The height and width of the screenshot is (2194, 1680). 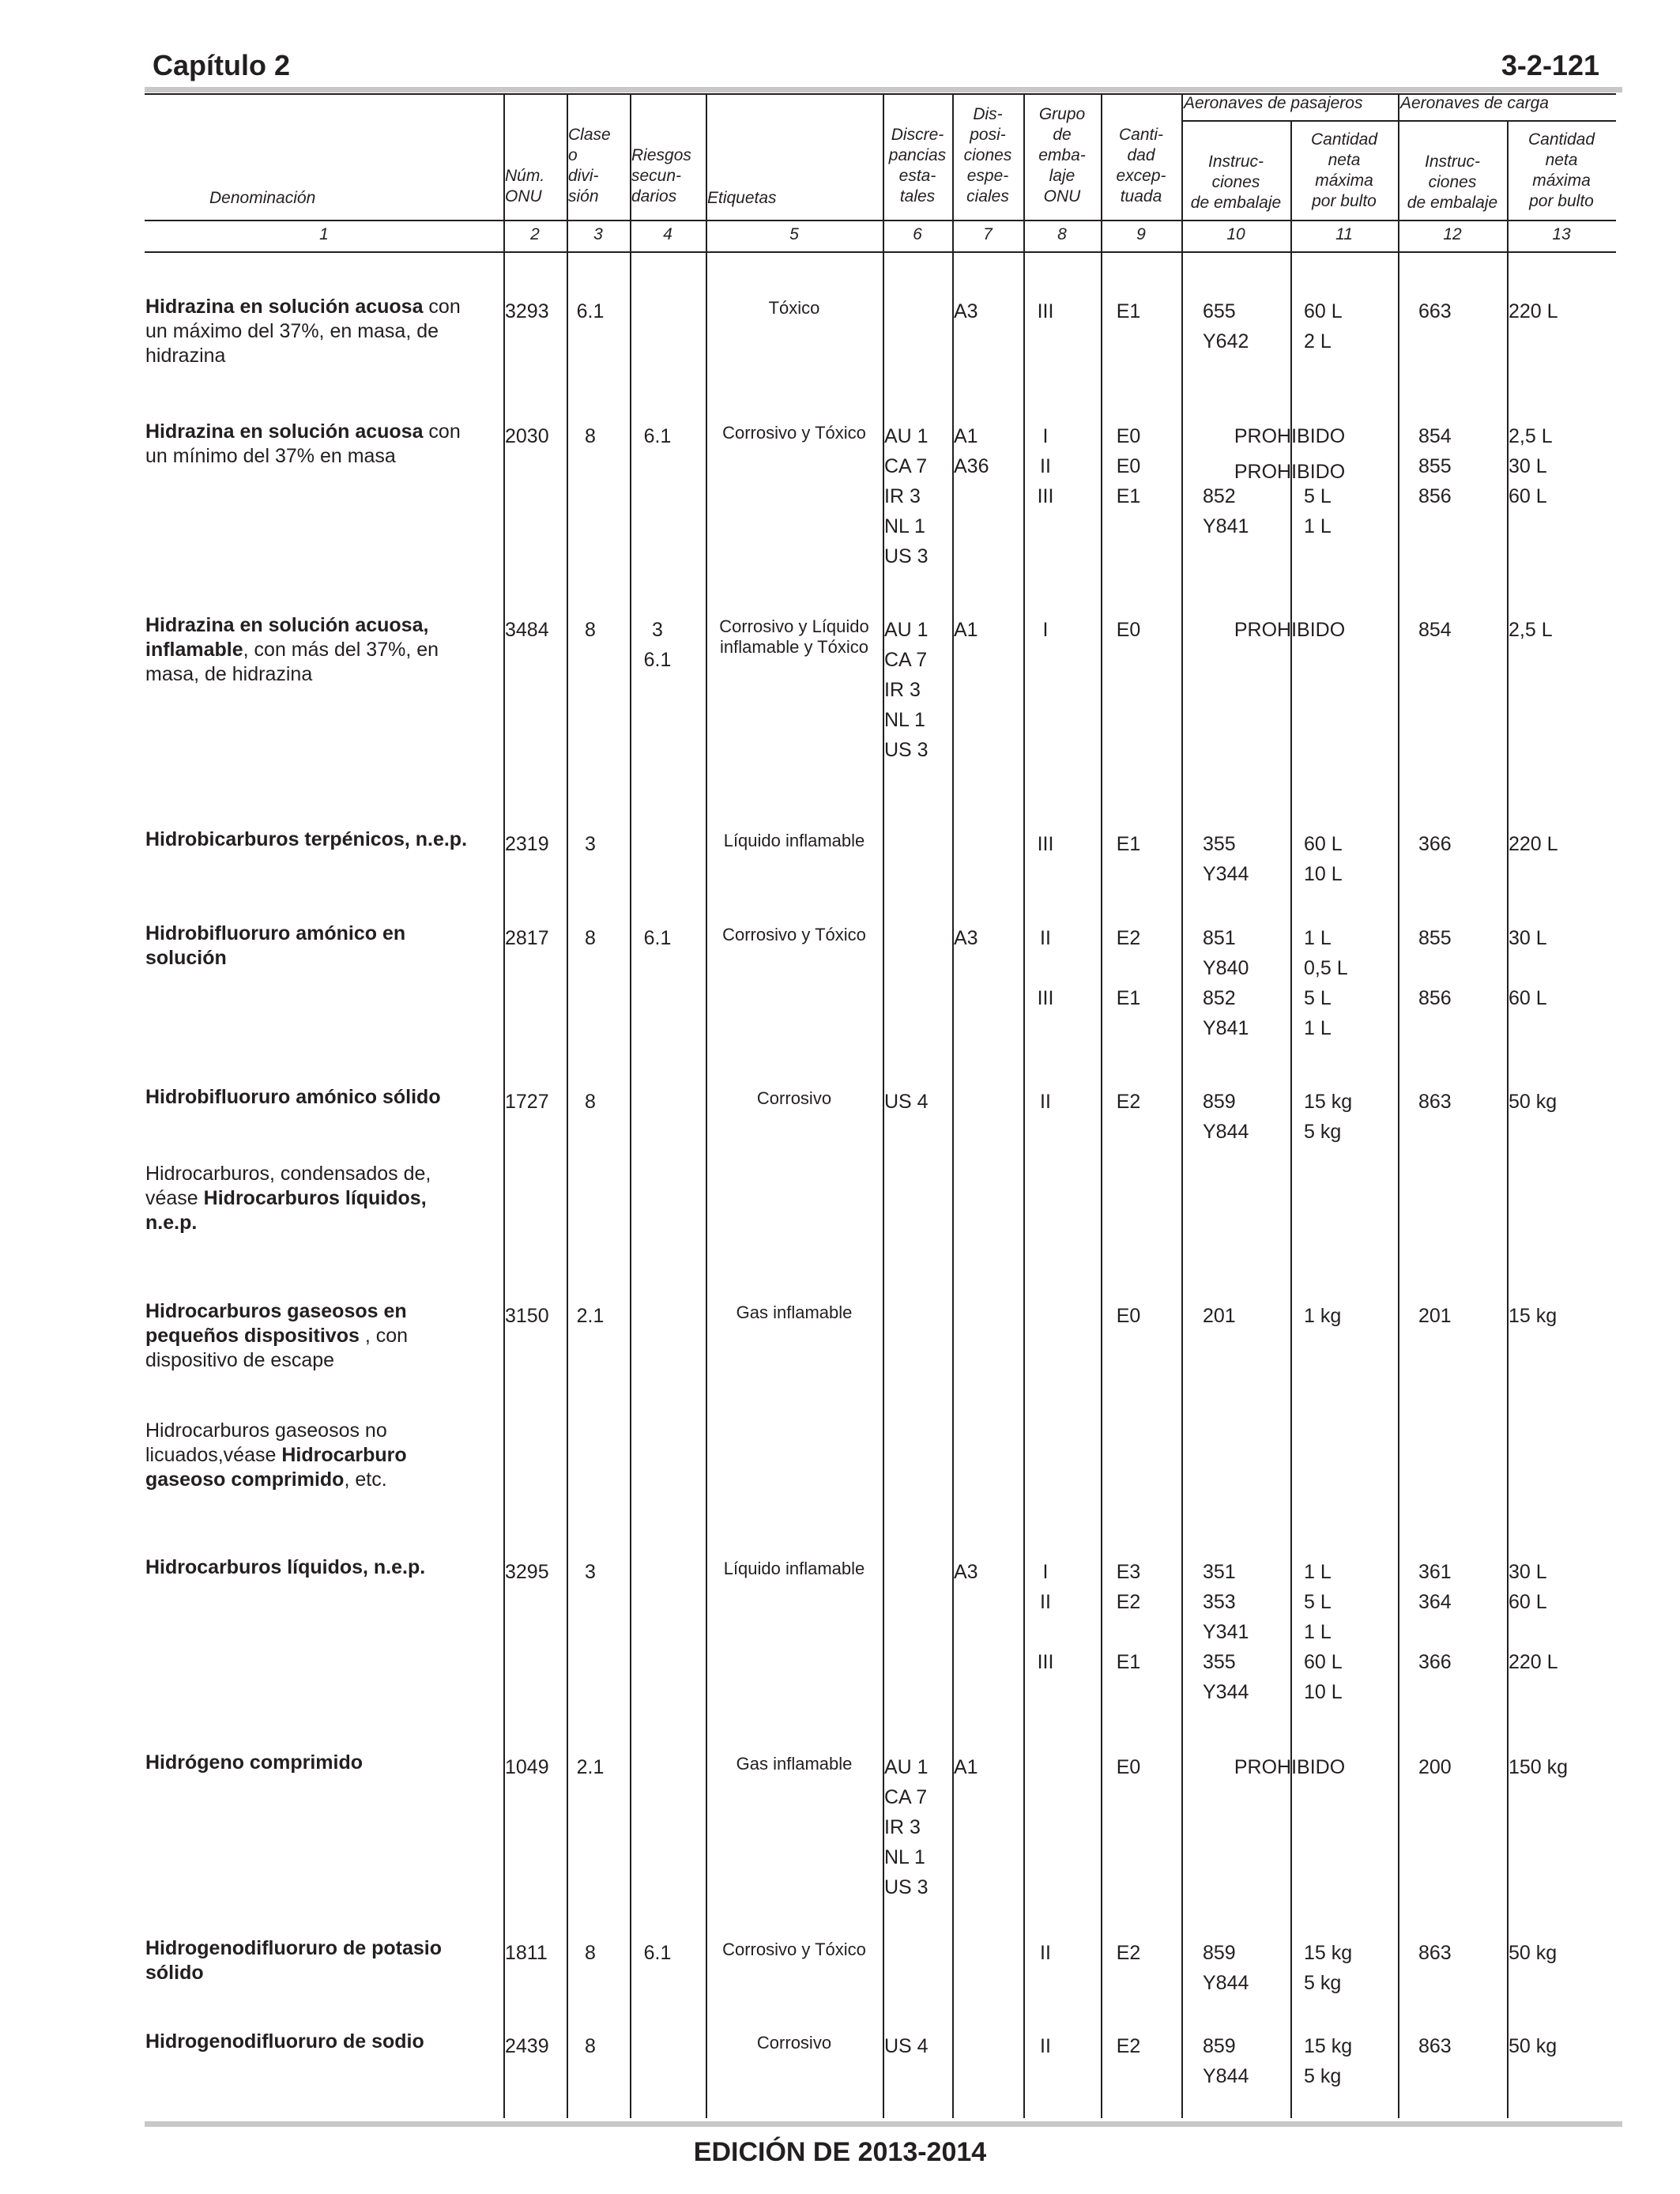 What do you see at coordinates (1533, 1953) in the screenshot?
I see `cell-carga-cantidad: 50 kg` at bounding box center [1533, 1953].